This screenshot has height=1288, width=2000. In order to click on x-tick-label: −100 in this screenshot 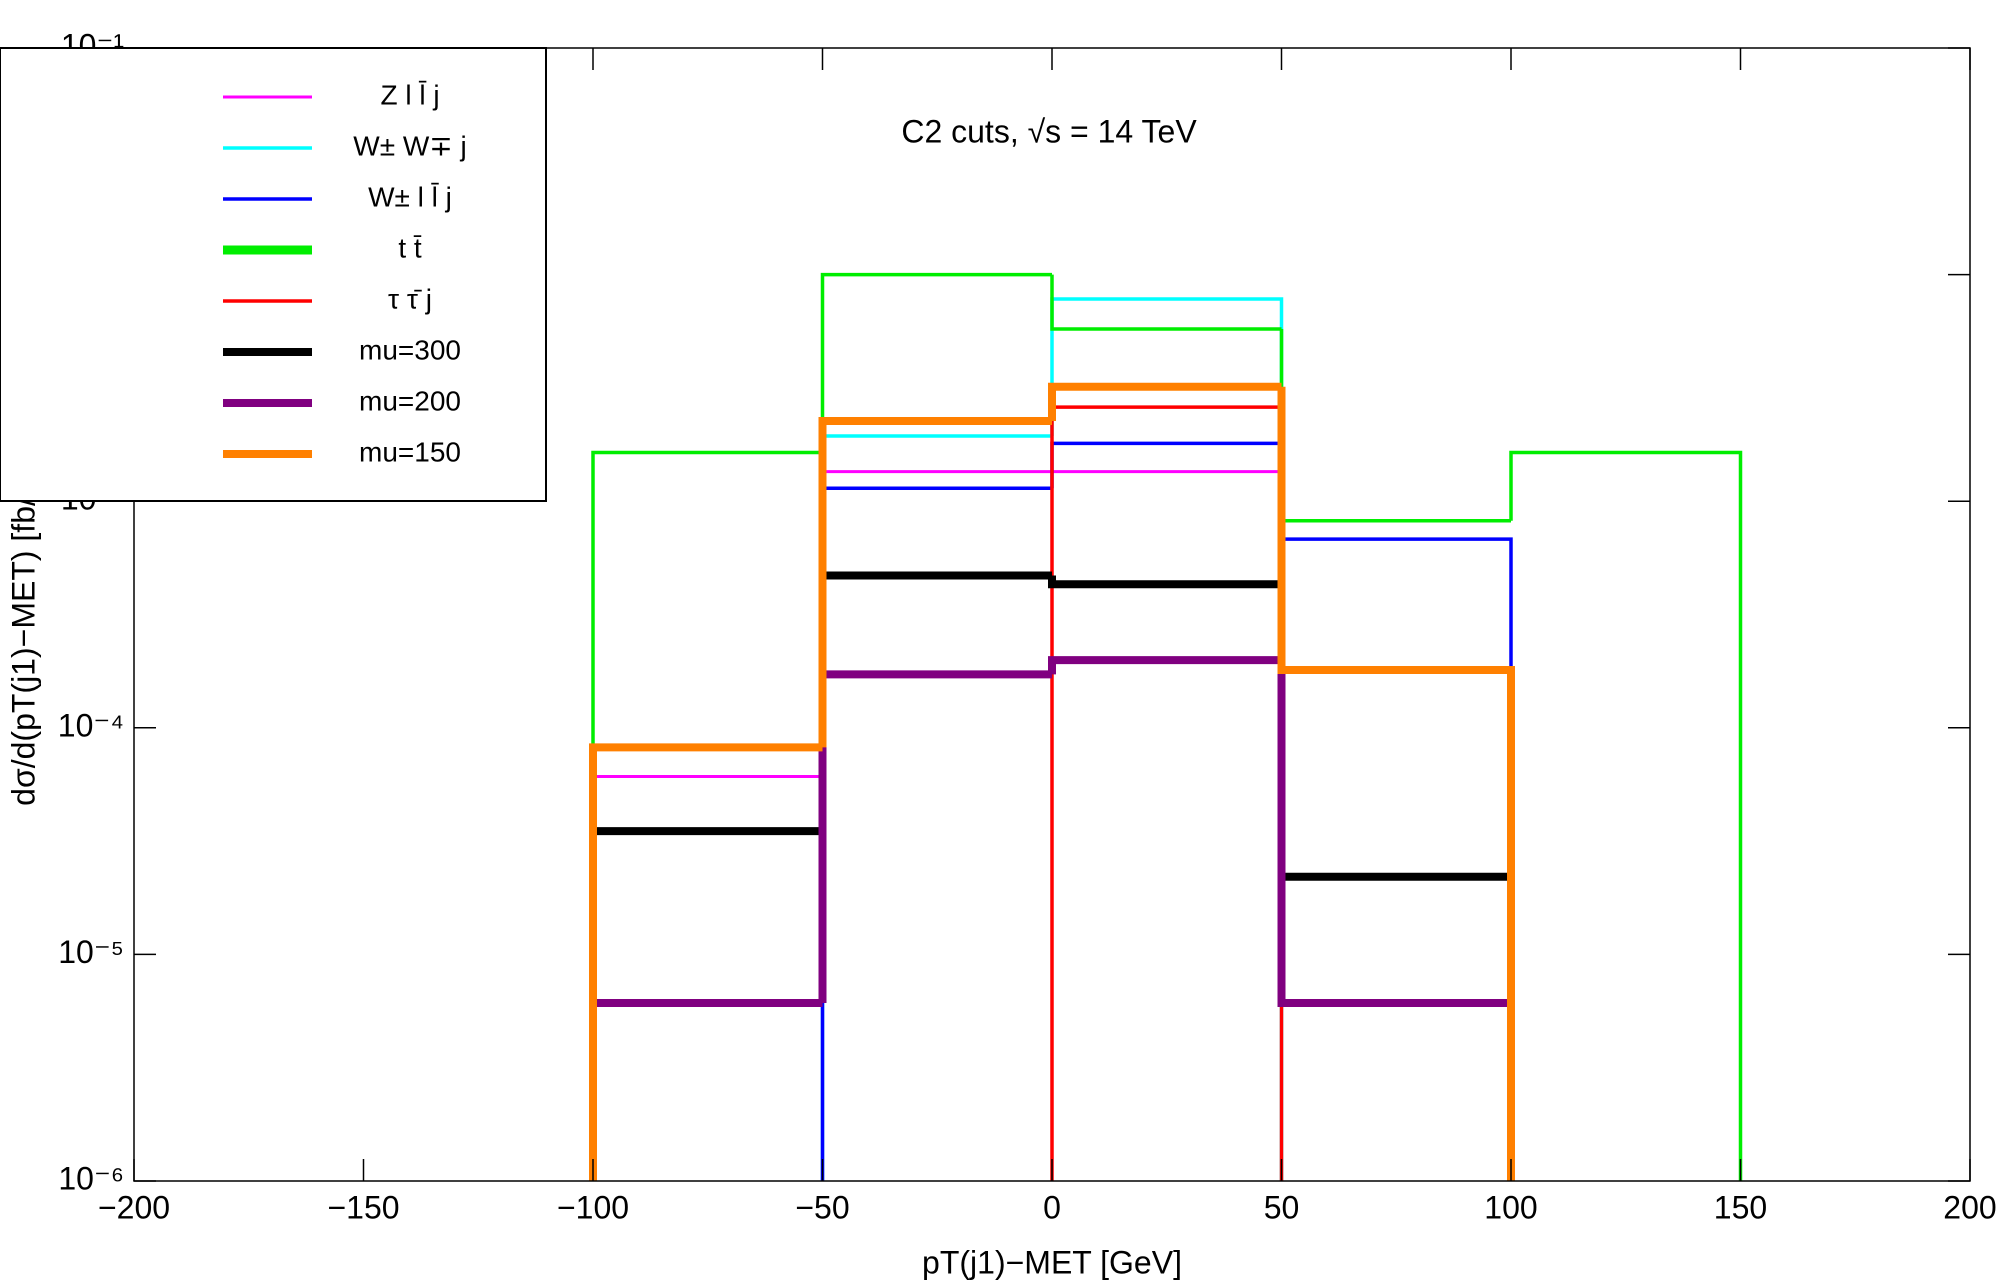, I will do `click(593, 1207)`.